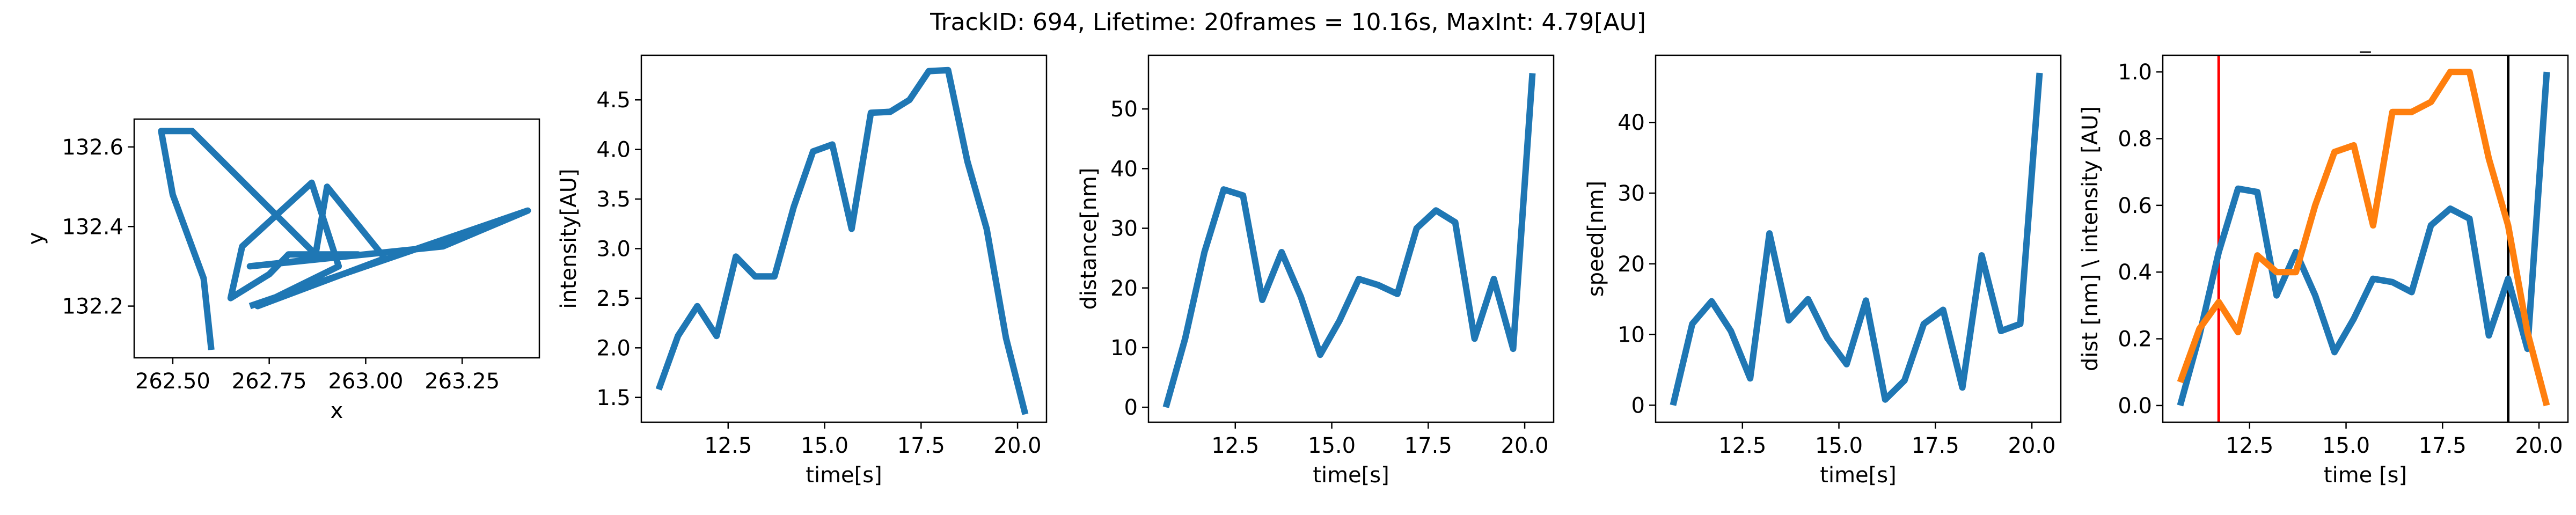 This screenshot has width=2576, height=515. Describe the element at coordinates (2366, 41) in the screenshot. I see `chart-title: _` at that location.